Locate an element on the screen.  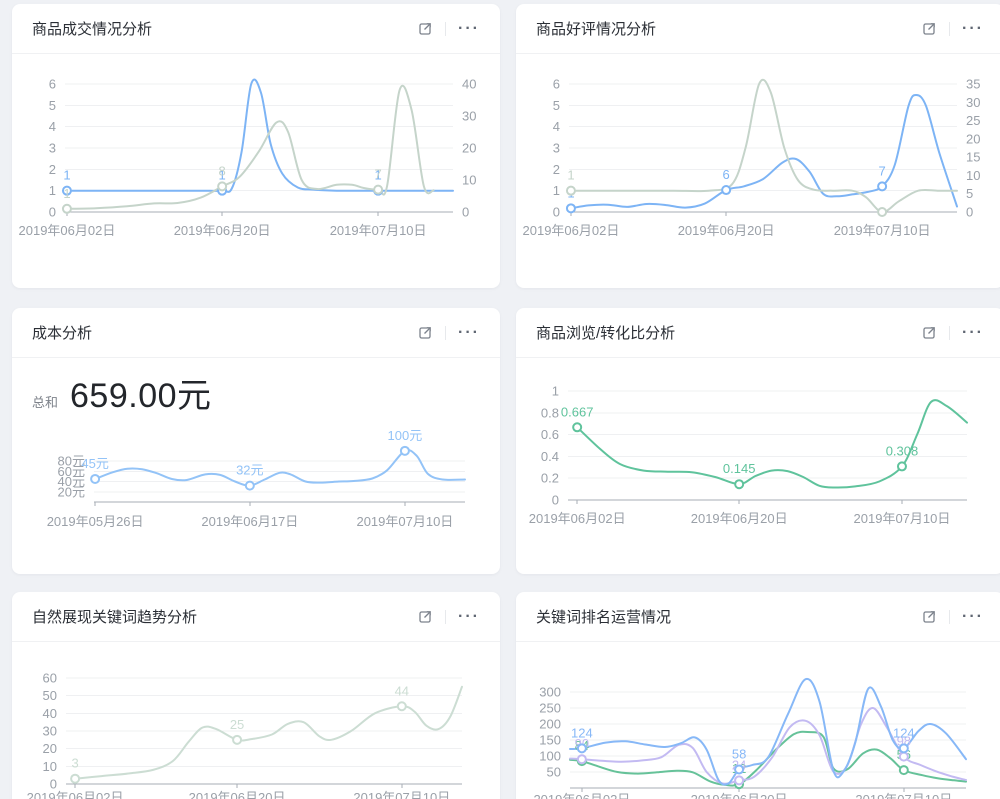
y-axis-tick-label: 20元 is located at coordinates (71, 491).